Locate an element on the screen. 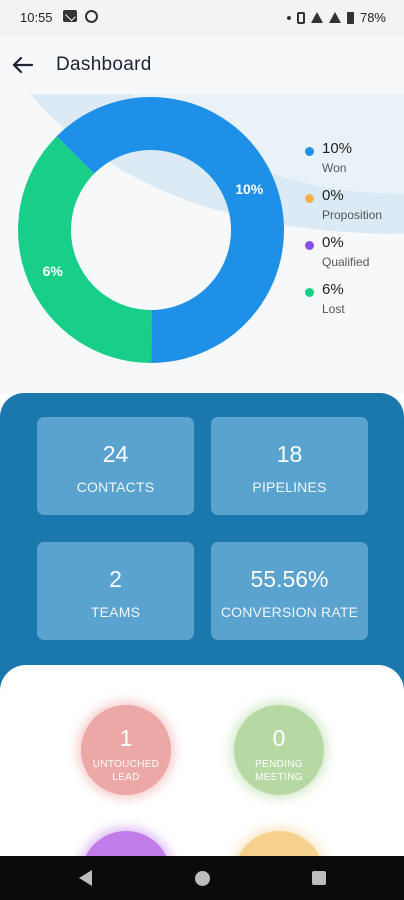  stat-value: 2 is located at coordinates (115, 579).